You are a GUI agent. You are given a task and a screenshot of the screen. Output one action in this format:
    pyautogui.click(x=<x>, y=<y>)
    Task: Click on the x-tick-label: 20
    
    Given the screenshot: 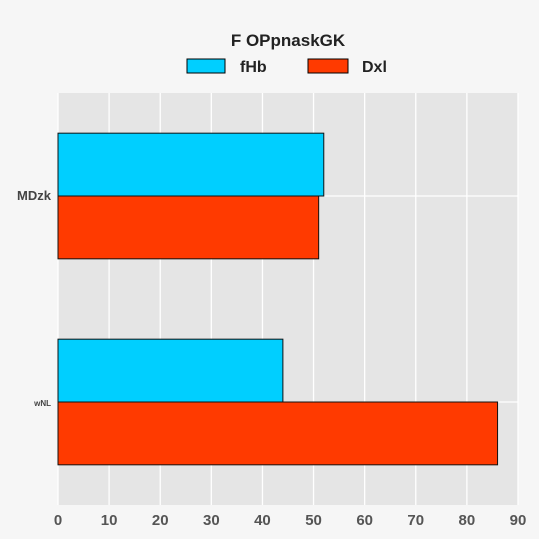 What is the action you would take?
    pyautogui.click(x=160, y=520)
    